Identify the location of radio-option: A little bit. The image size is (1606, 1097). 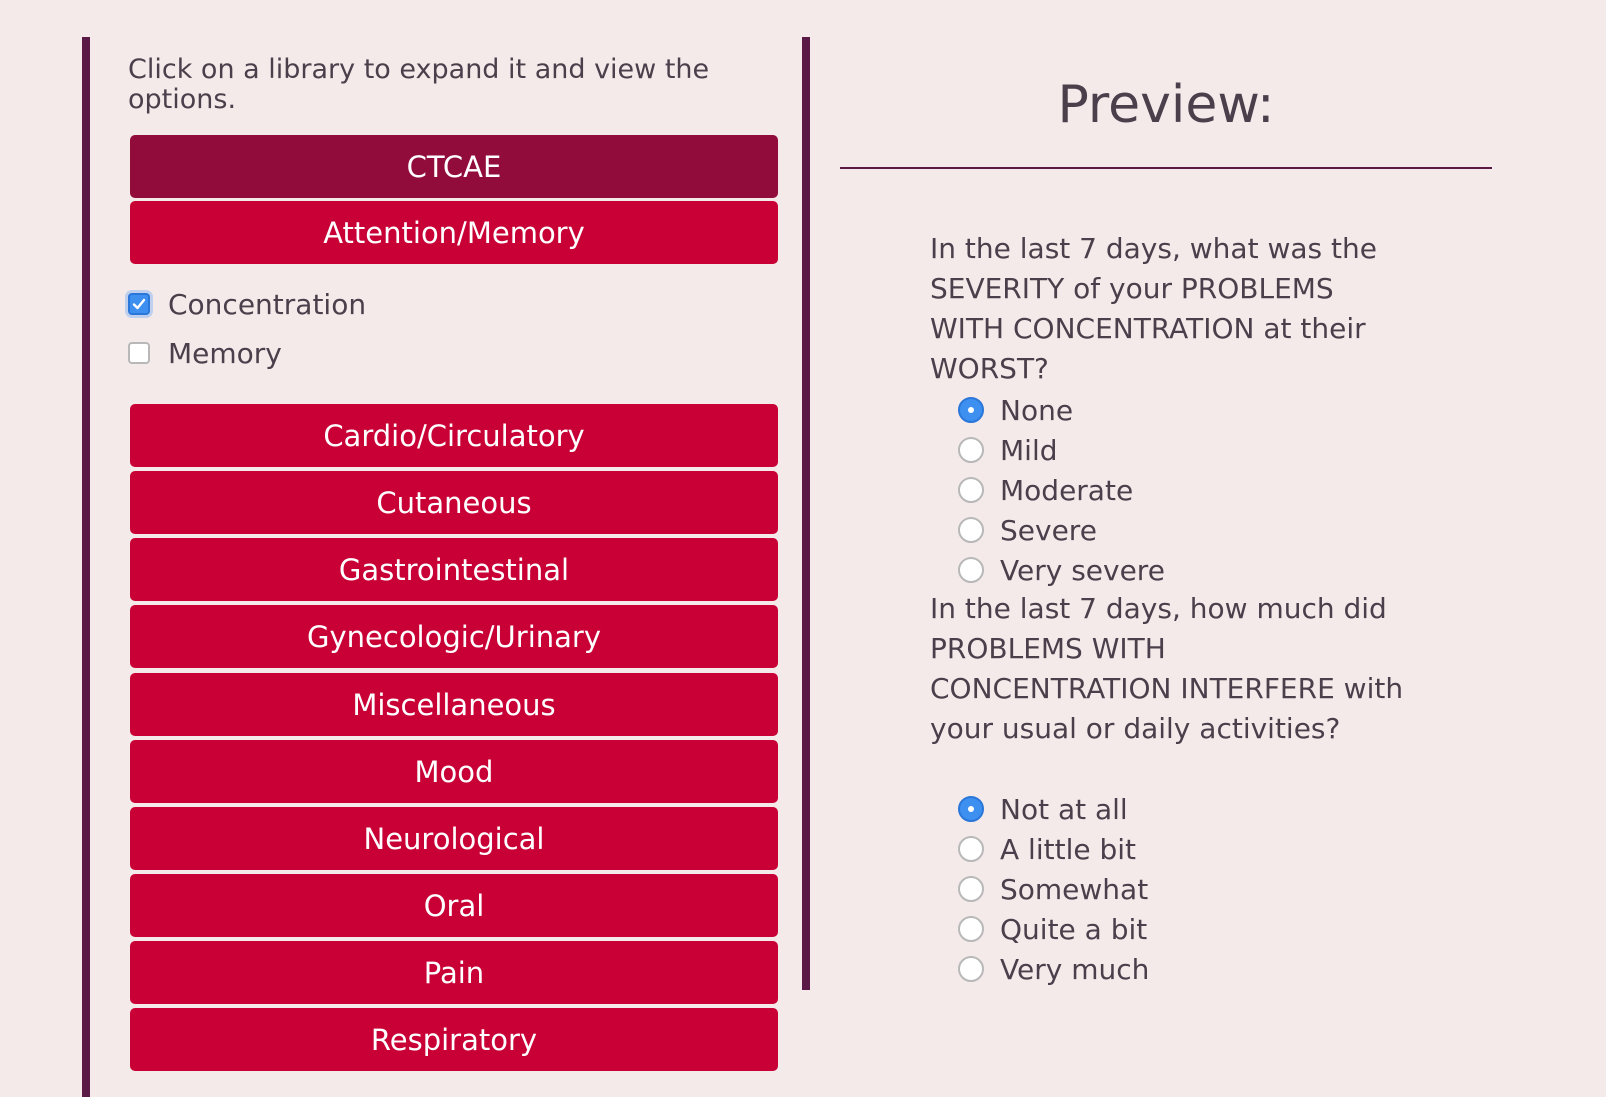
(1053, 849).